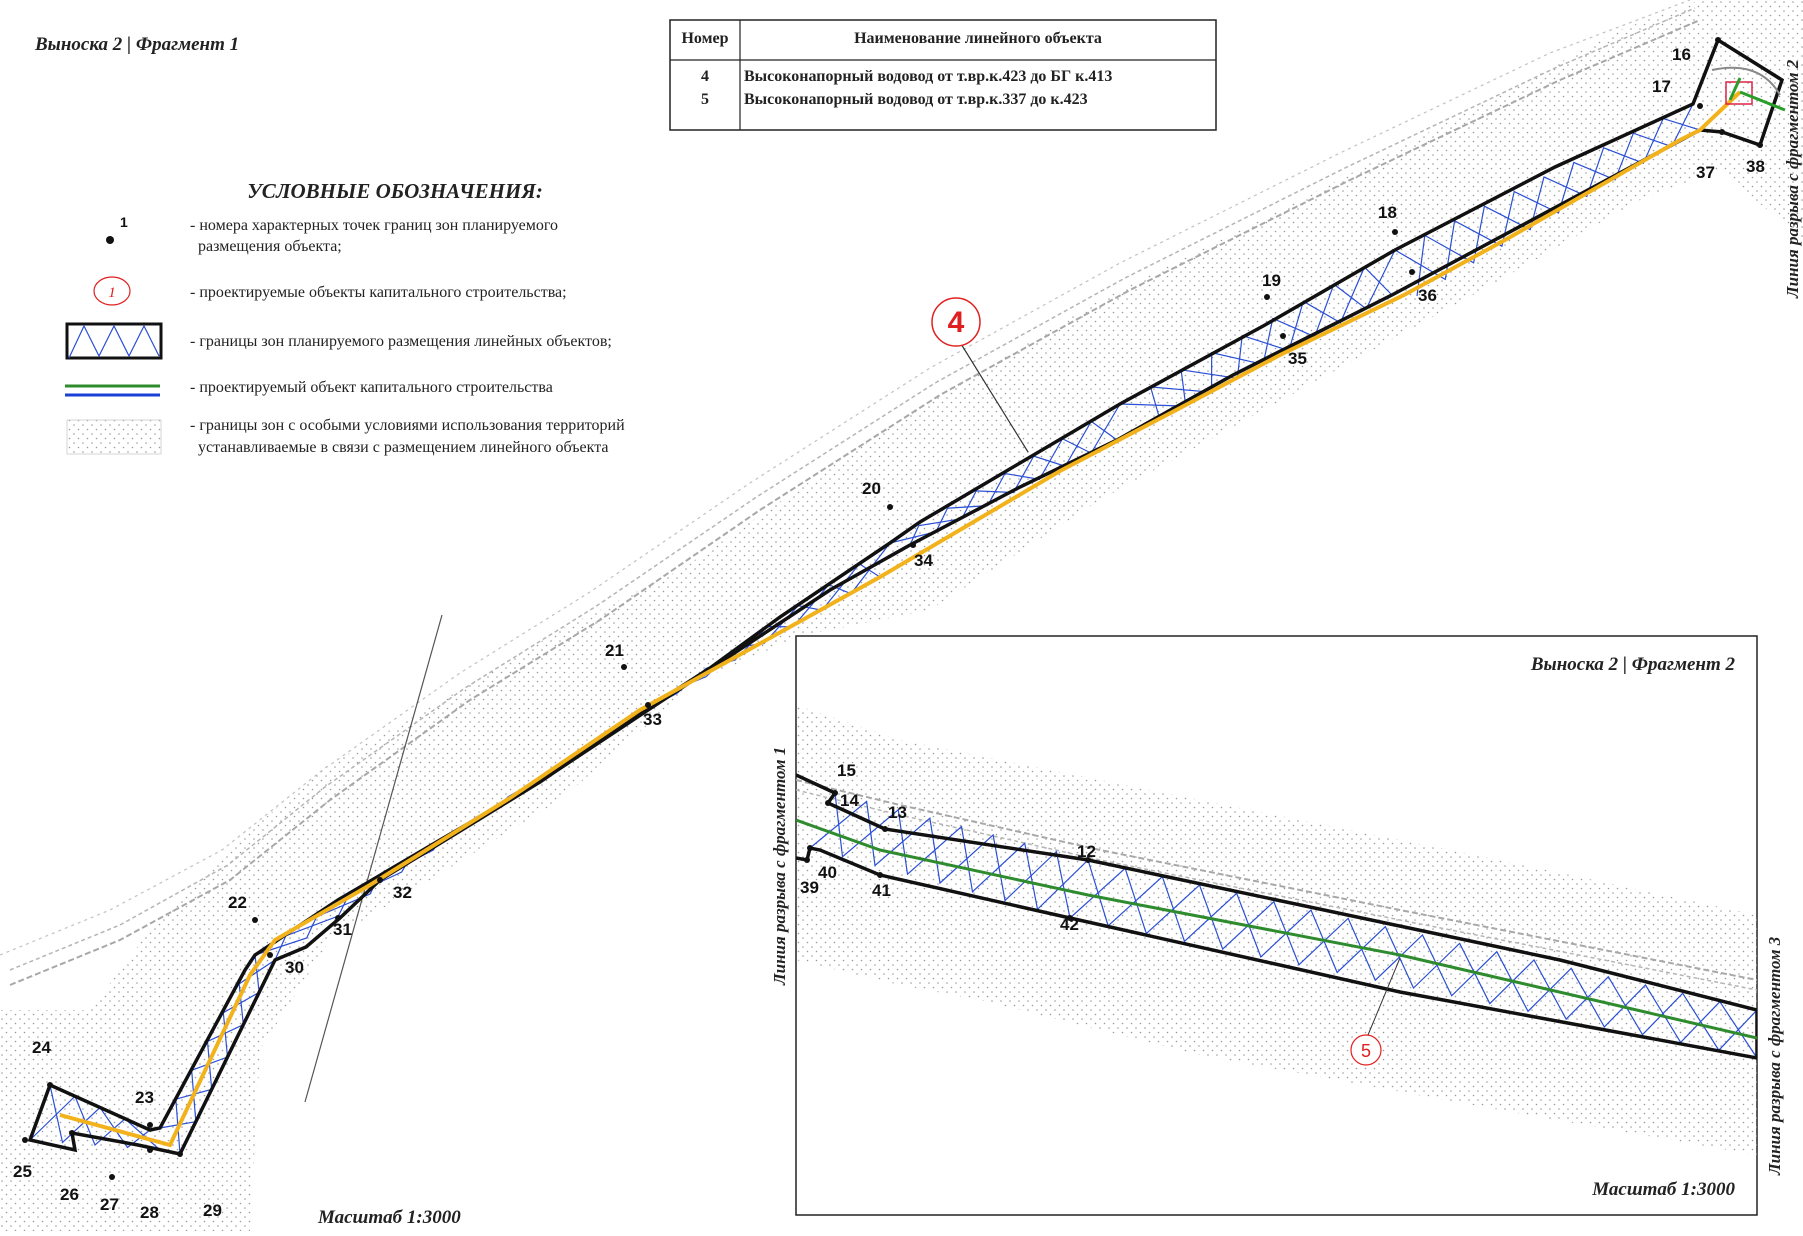  I want to click on boundary-point-label-30: 30, so click(294, 967).